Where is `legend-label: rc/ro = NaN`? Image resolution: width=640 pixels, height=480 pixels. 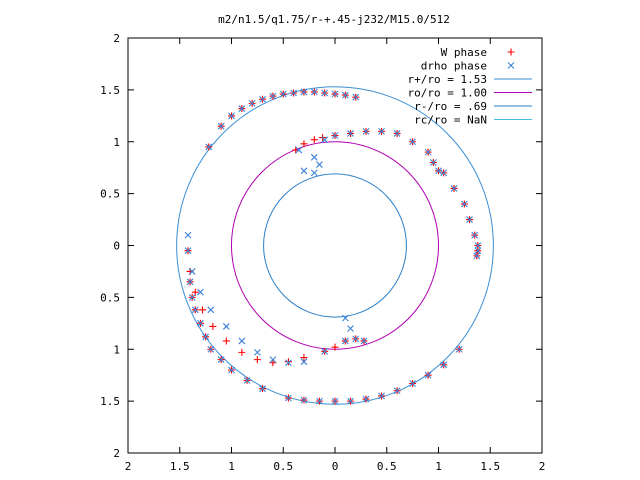
legend-label: rc/ro = NaN is located at coordinates (450, 120).